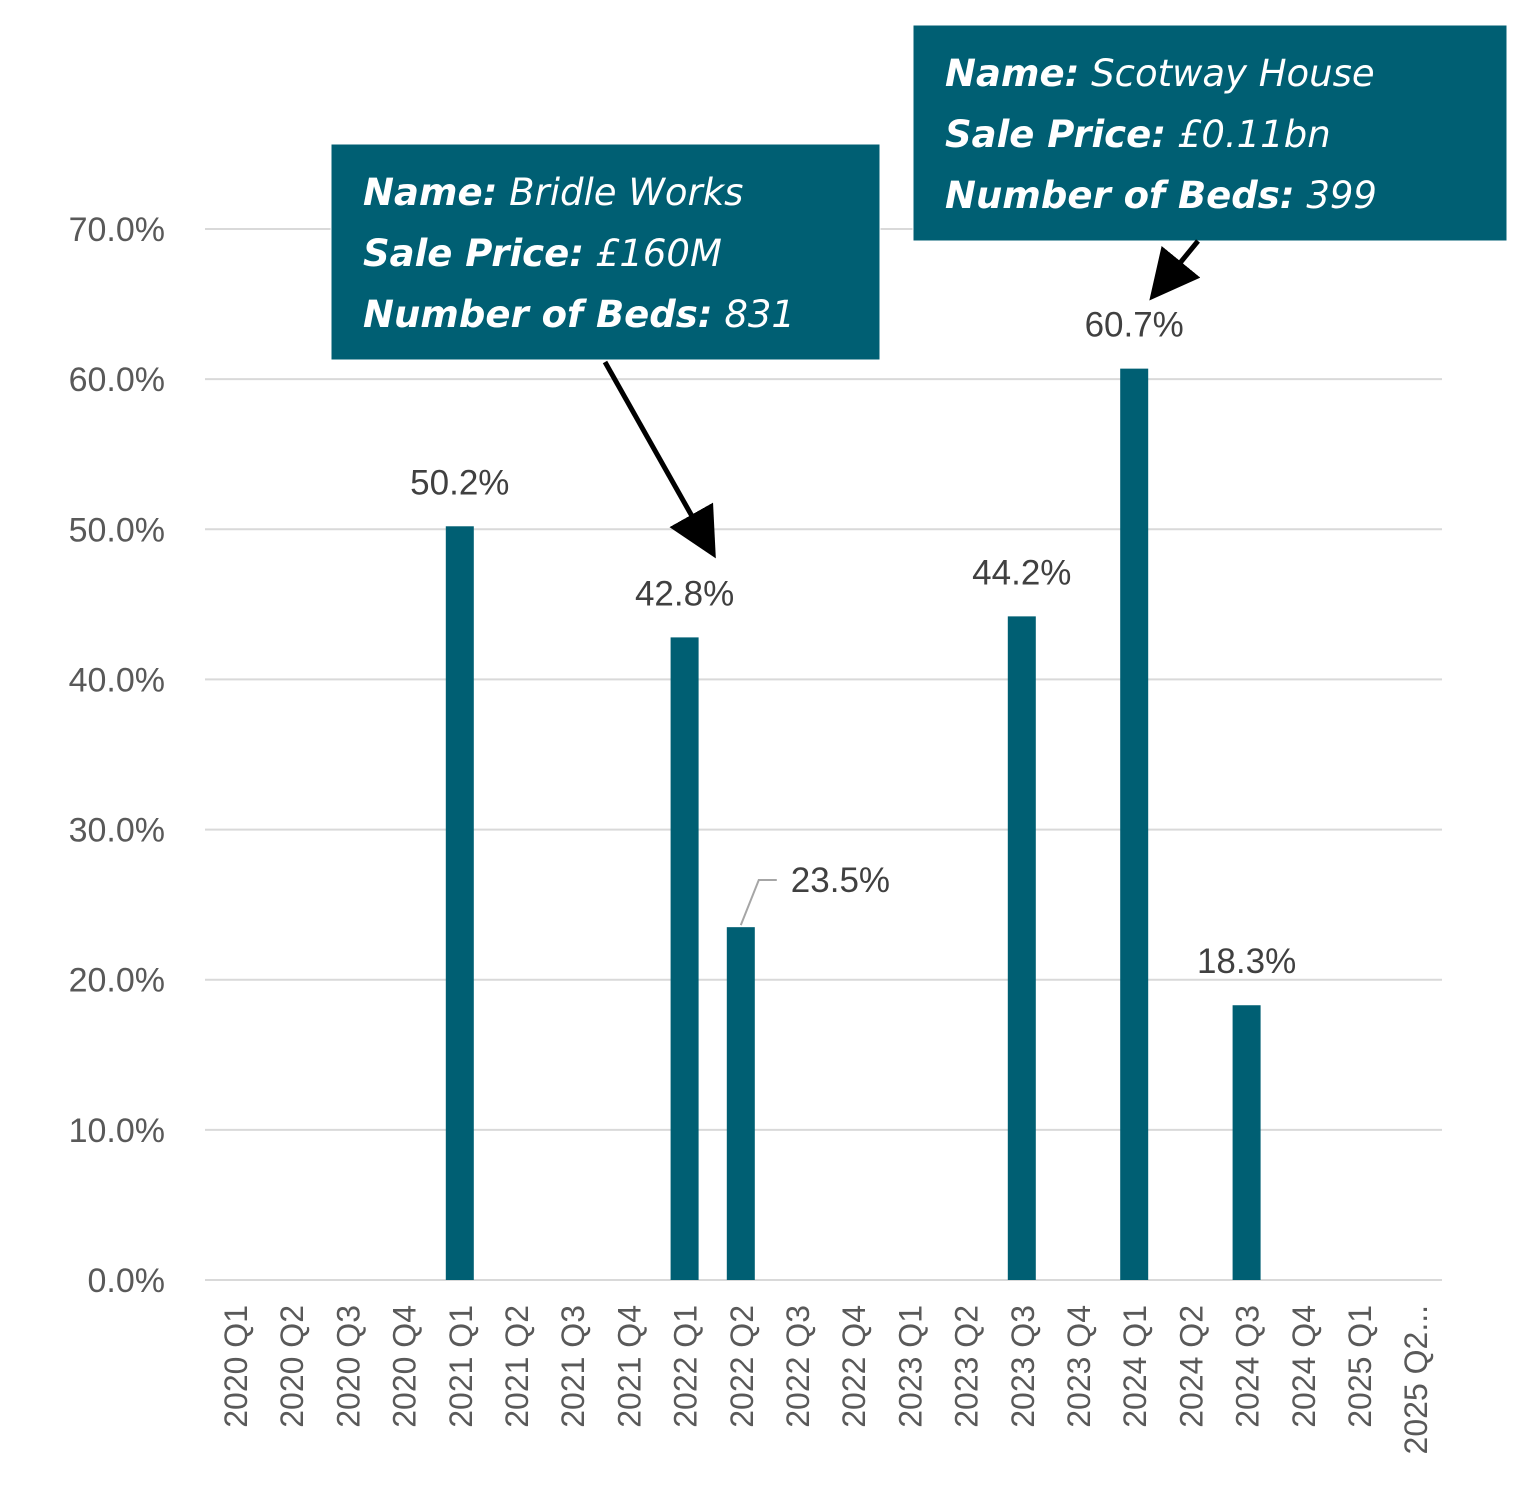 This screenshot has height=1507, width=1530. What do you see at coordinates (1233, 73) in the screenshot?
I see `callout-value: Scotway House` at bounding box center [1233, 73].